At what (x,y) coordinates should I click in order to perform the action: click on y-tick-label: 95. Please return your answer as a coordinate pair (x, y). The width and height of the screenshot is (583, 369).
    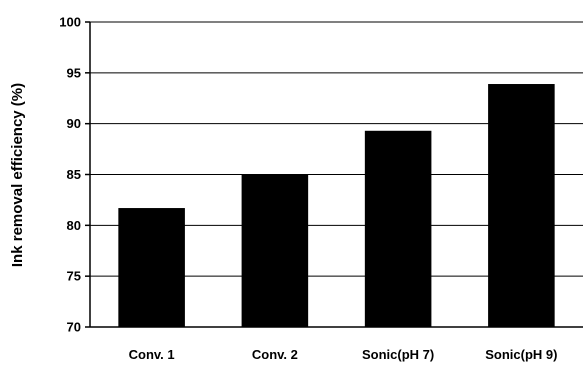
    Looking at the image, I should click on (74, 72).